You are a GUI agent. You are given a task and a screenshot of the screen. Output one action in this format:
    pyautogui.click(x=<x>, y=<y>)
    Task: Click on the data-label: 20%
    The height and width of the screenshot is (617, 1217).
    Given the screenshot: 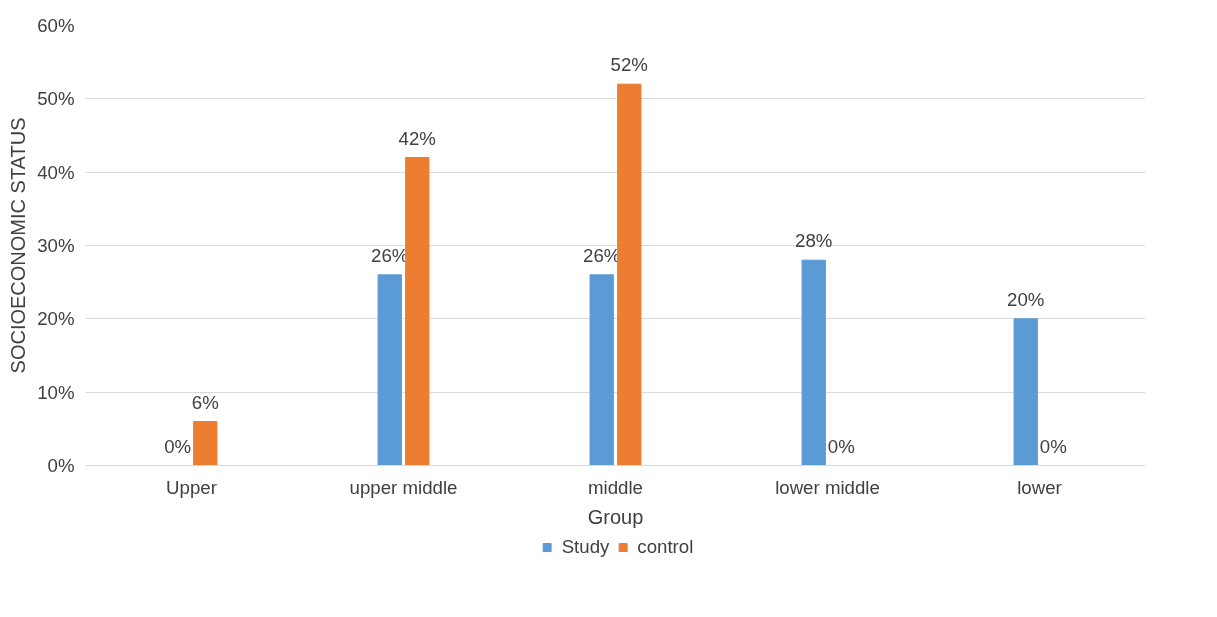 What is the action you would take?
    pyautogui.click(x=1026, y=300)
    